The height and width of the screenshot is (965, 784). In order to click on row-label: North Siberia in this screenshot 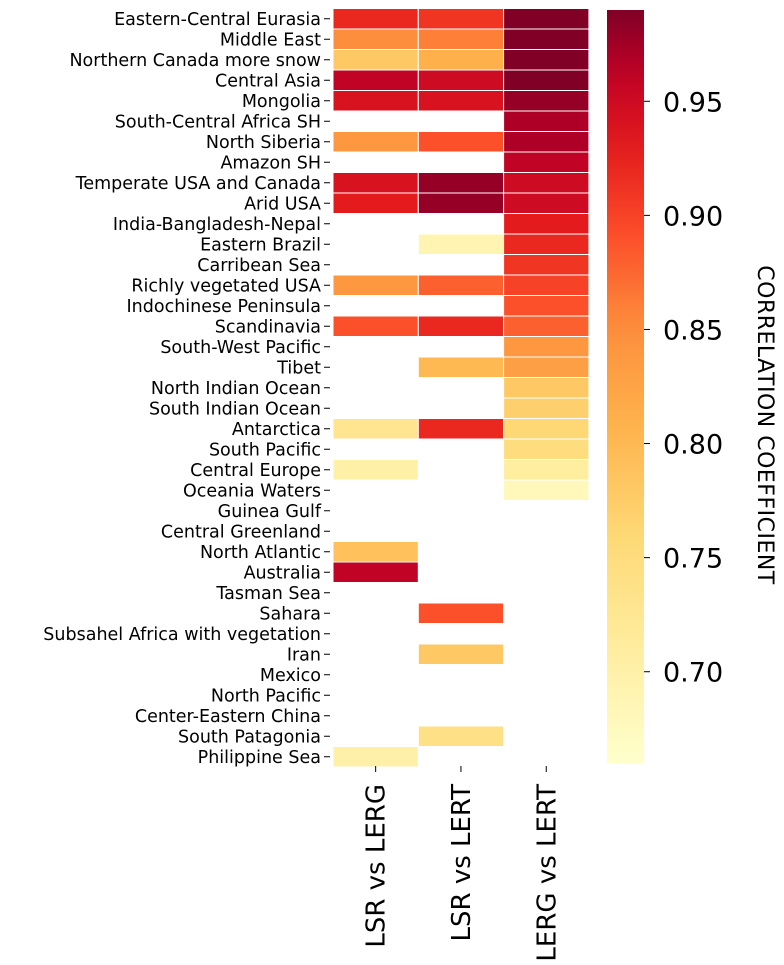, I will do `click(263, 143)`.